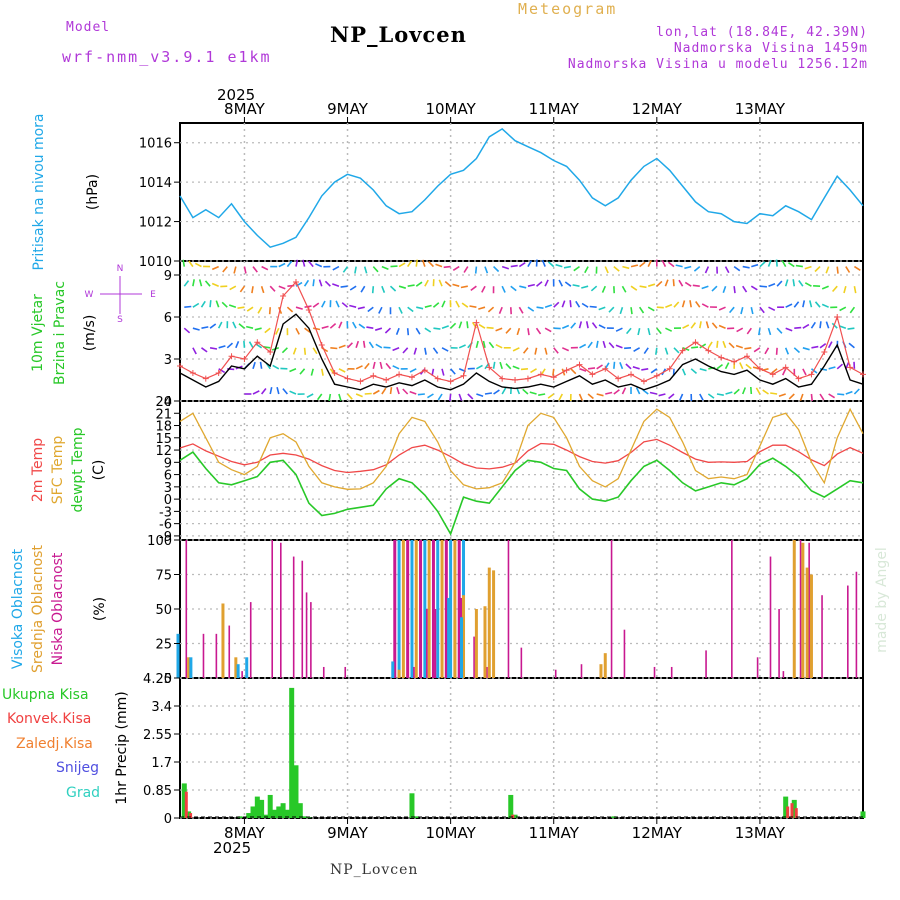  What do you see at coordinates (186, 804) in the screenshot?
I see `convective-precip-bar` at bounding box center [186, 804].